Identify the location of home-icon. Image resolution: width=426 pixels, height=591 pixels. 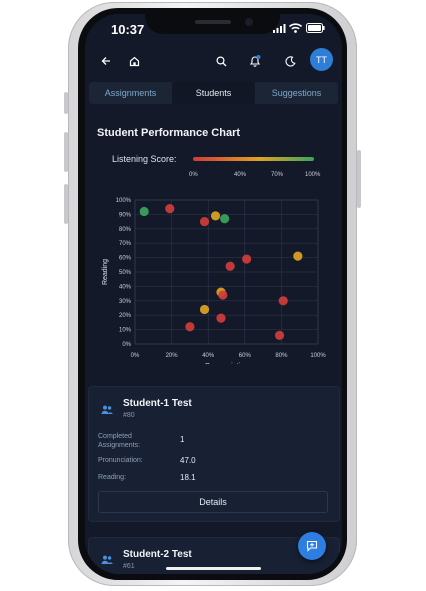
(134, 61).